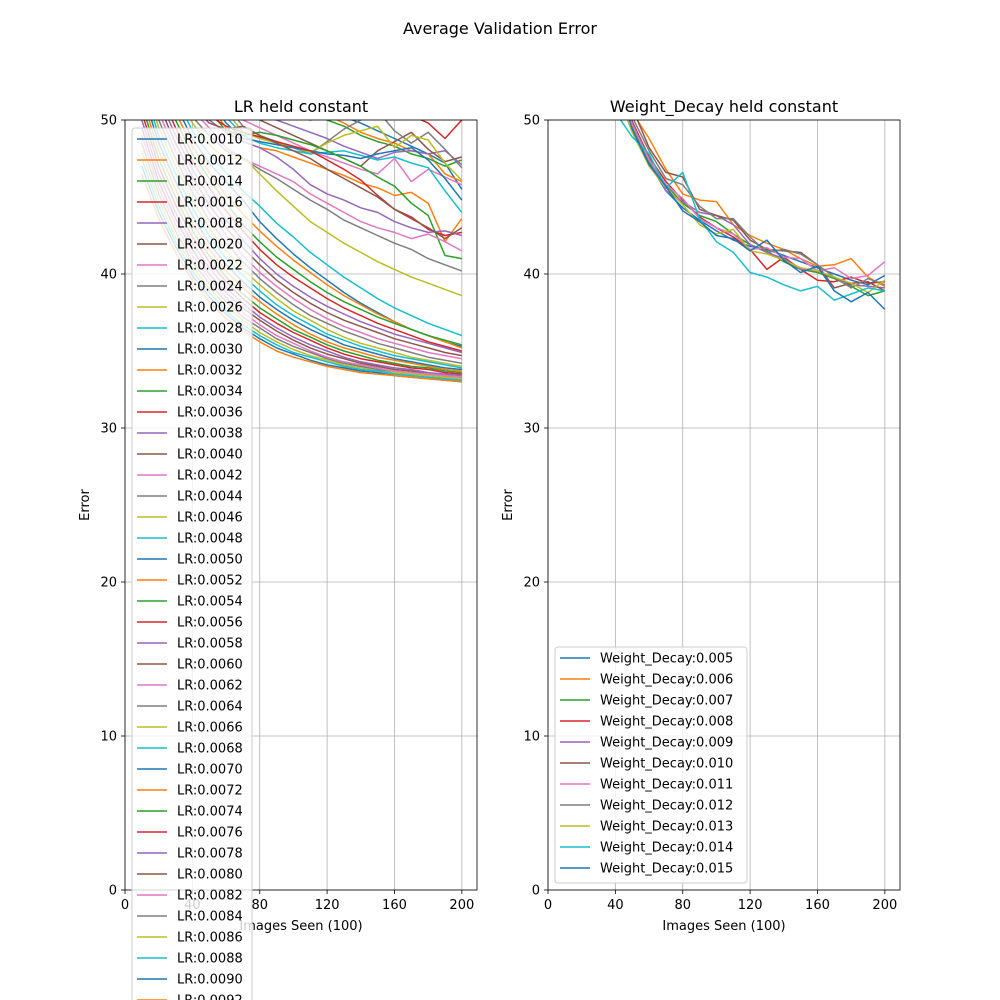 This screenshot has height=1000, width=1000. I want to click on legend-label: LR:0.0020, so click(210, 245).